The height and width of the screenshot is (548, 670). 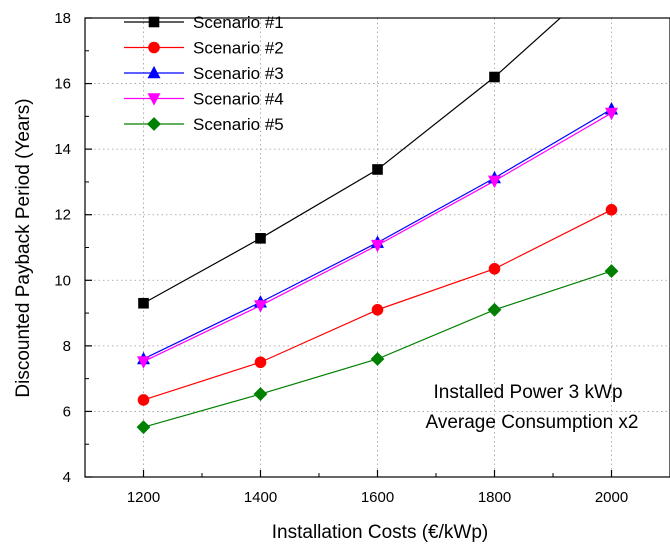 I want to click on x-axis-label: Installation Costs (€/kWp), so click(x=380, y=532).